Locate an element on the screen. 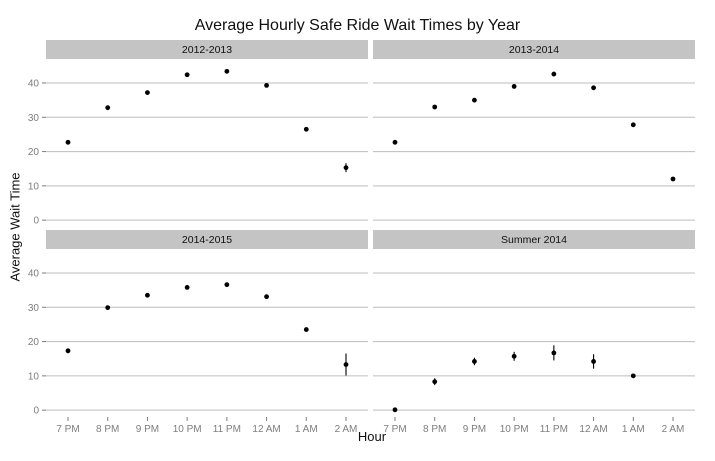 The height and width of the screenshot is (461, 715). facet-label-2: 2014-2015 is located at coordinates (207, 240).